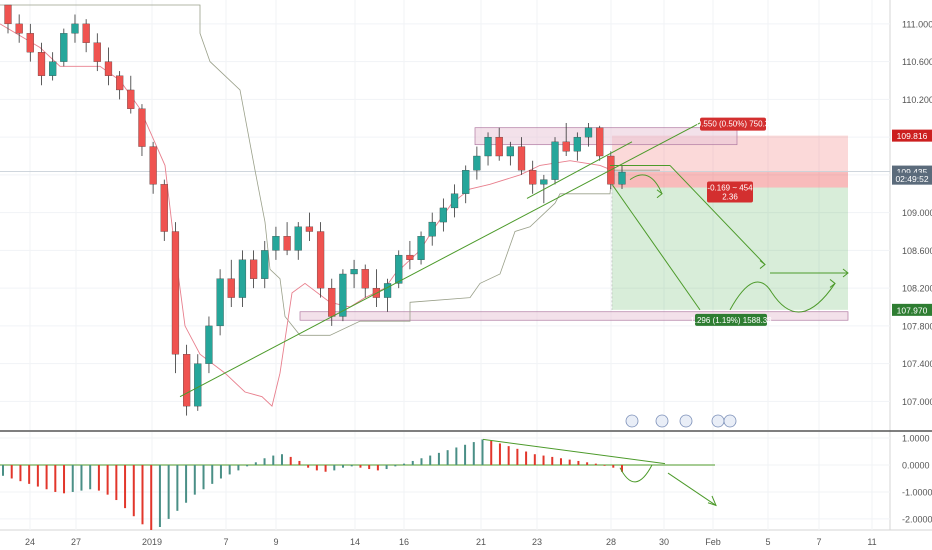 The height and width of the screenshot is (550, 932). I want to click on x-tick-label: 2019, so click(152, 542).